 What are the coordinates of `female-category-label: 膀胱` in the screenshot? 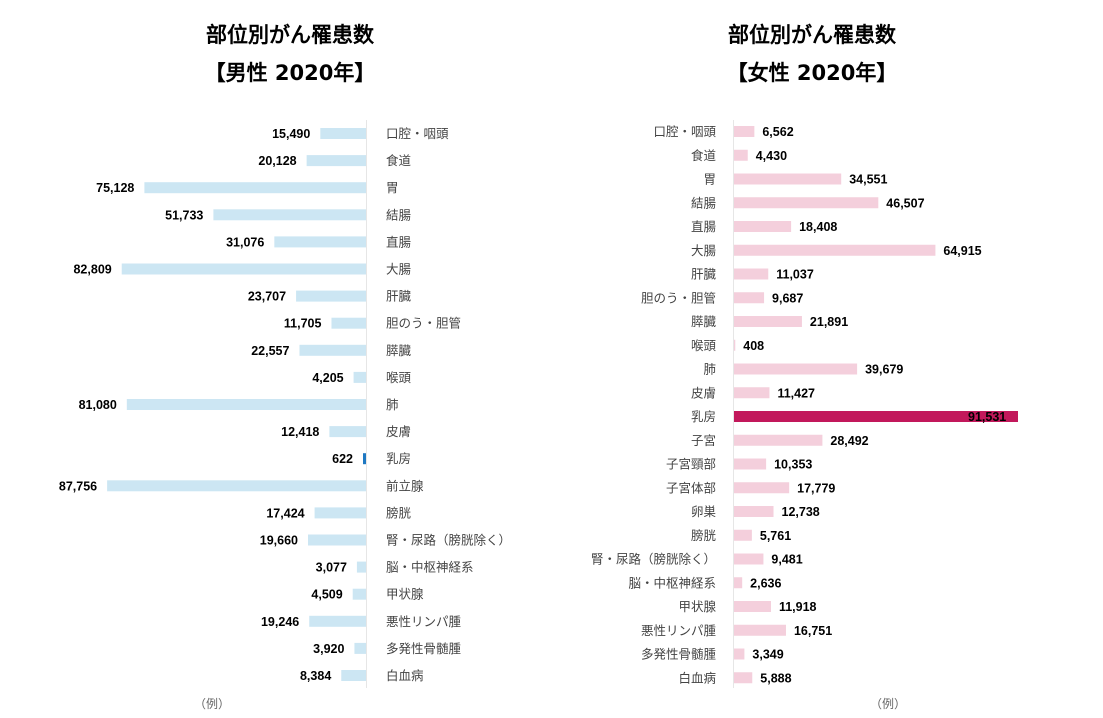 It's located at (704, 535).